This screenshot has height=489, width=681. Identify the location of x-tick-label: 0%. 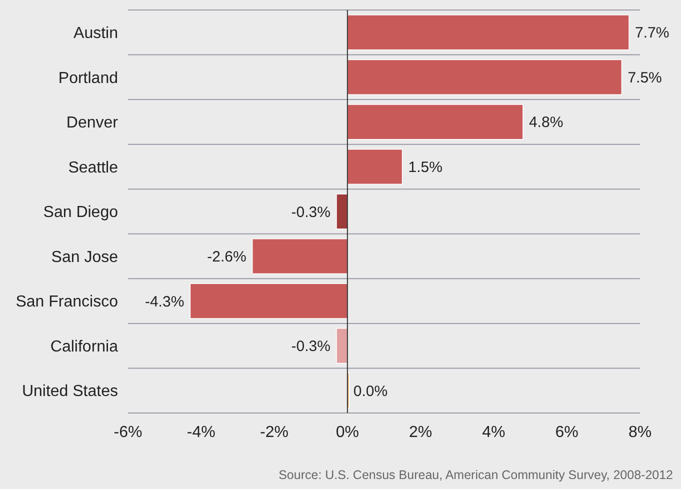
(347, 432).